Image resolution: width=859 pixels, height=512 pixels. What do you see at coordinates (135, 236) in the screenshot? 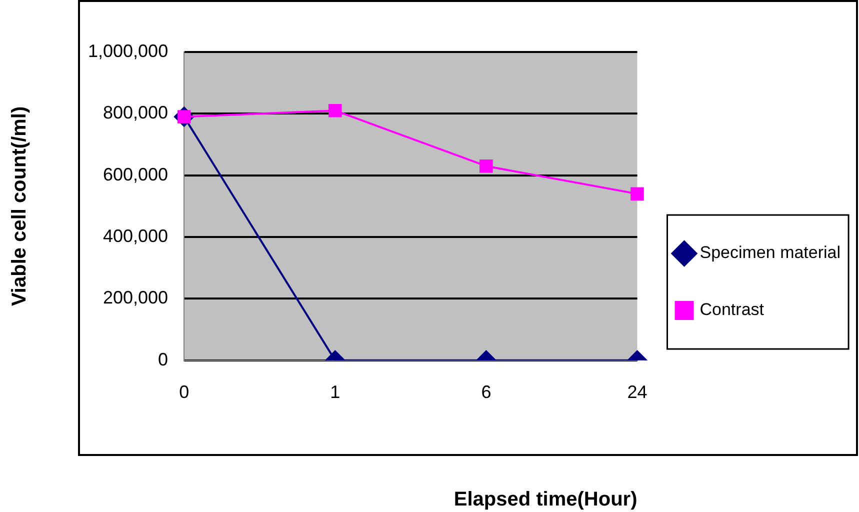
I see `y-tick-label: 400,000` at bounding box center [135, 236].